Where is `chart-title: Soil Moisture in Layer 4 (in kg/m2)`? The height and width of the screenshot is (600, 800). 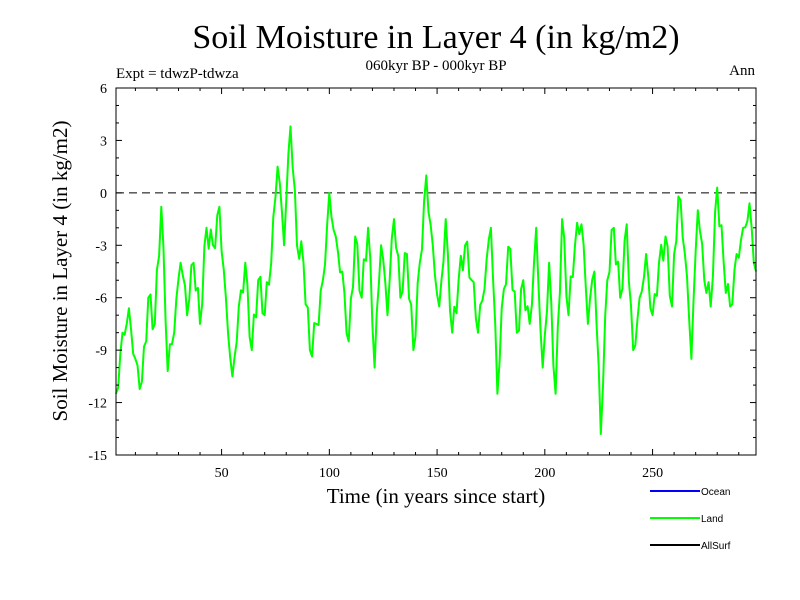
chart-title: Soil Moisture in Layer 4 (in kg/m2) is located at coordinates (435, 37).